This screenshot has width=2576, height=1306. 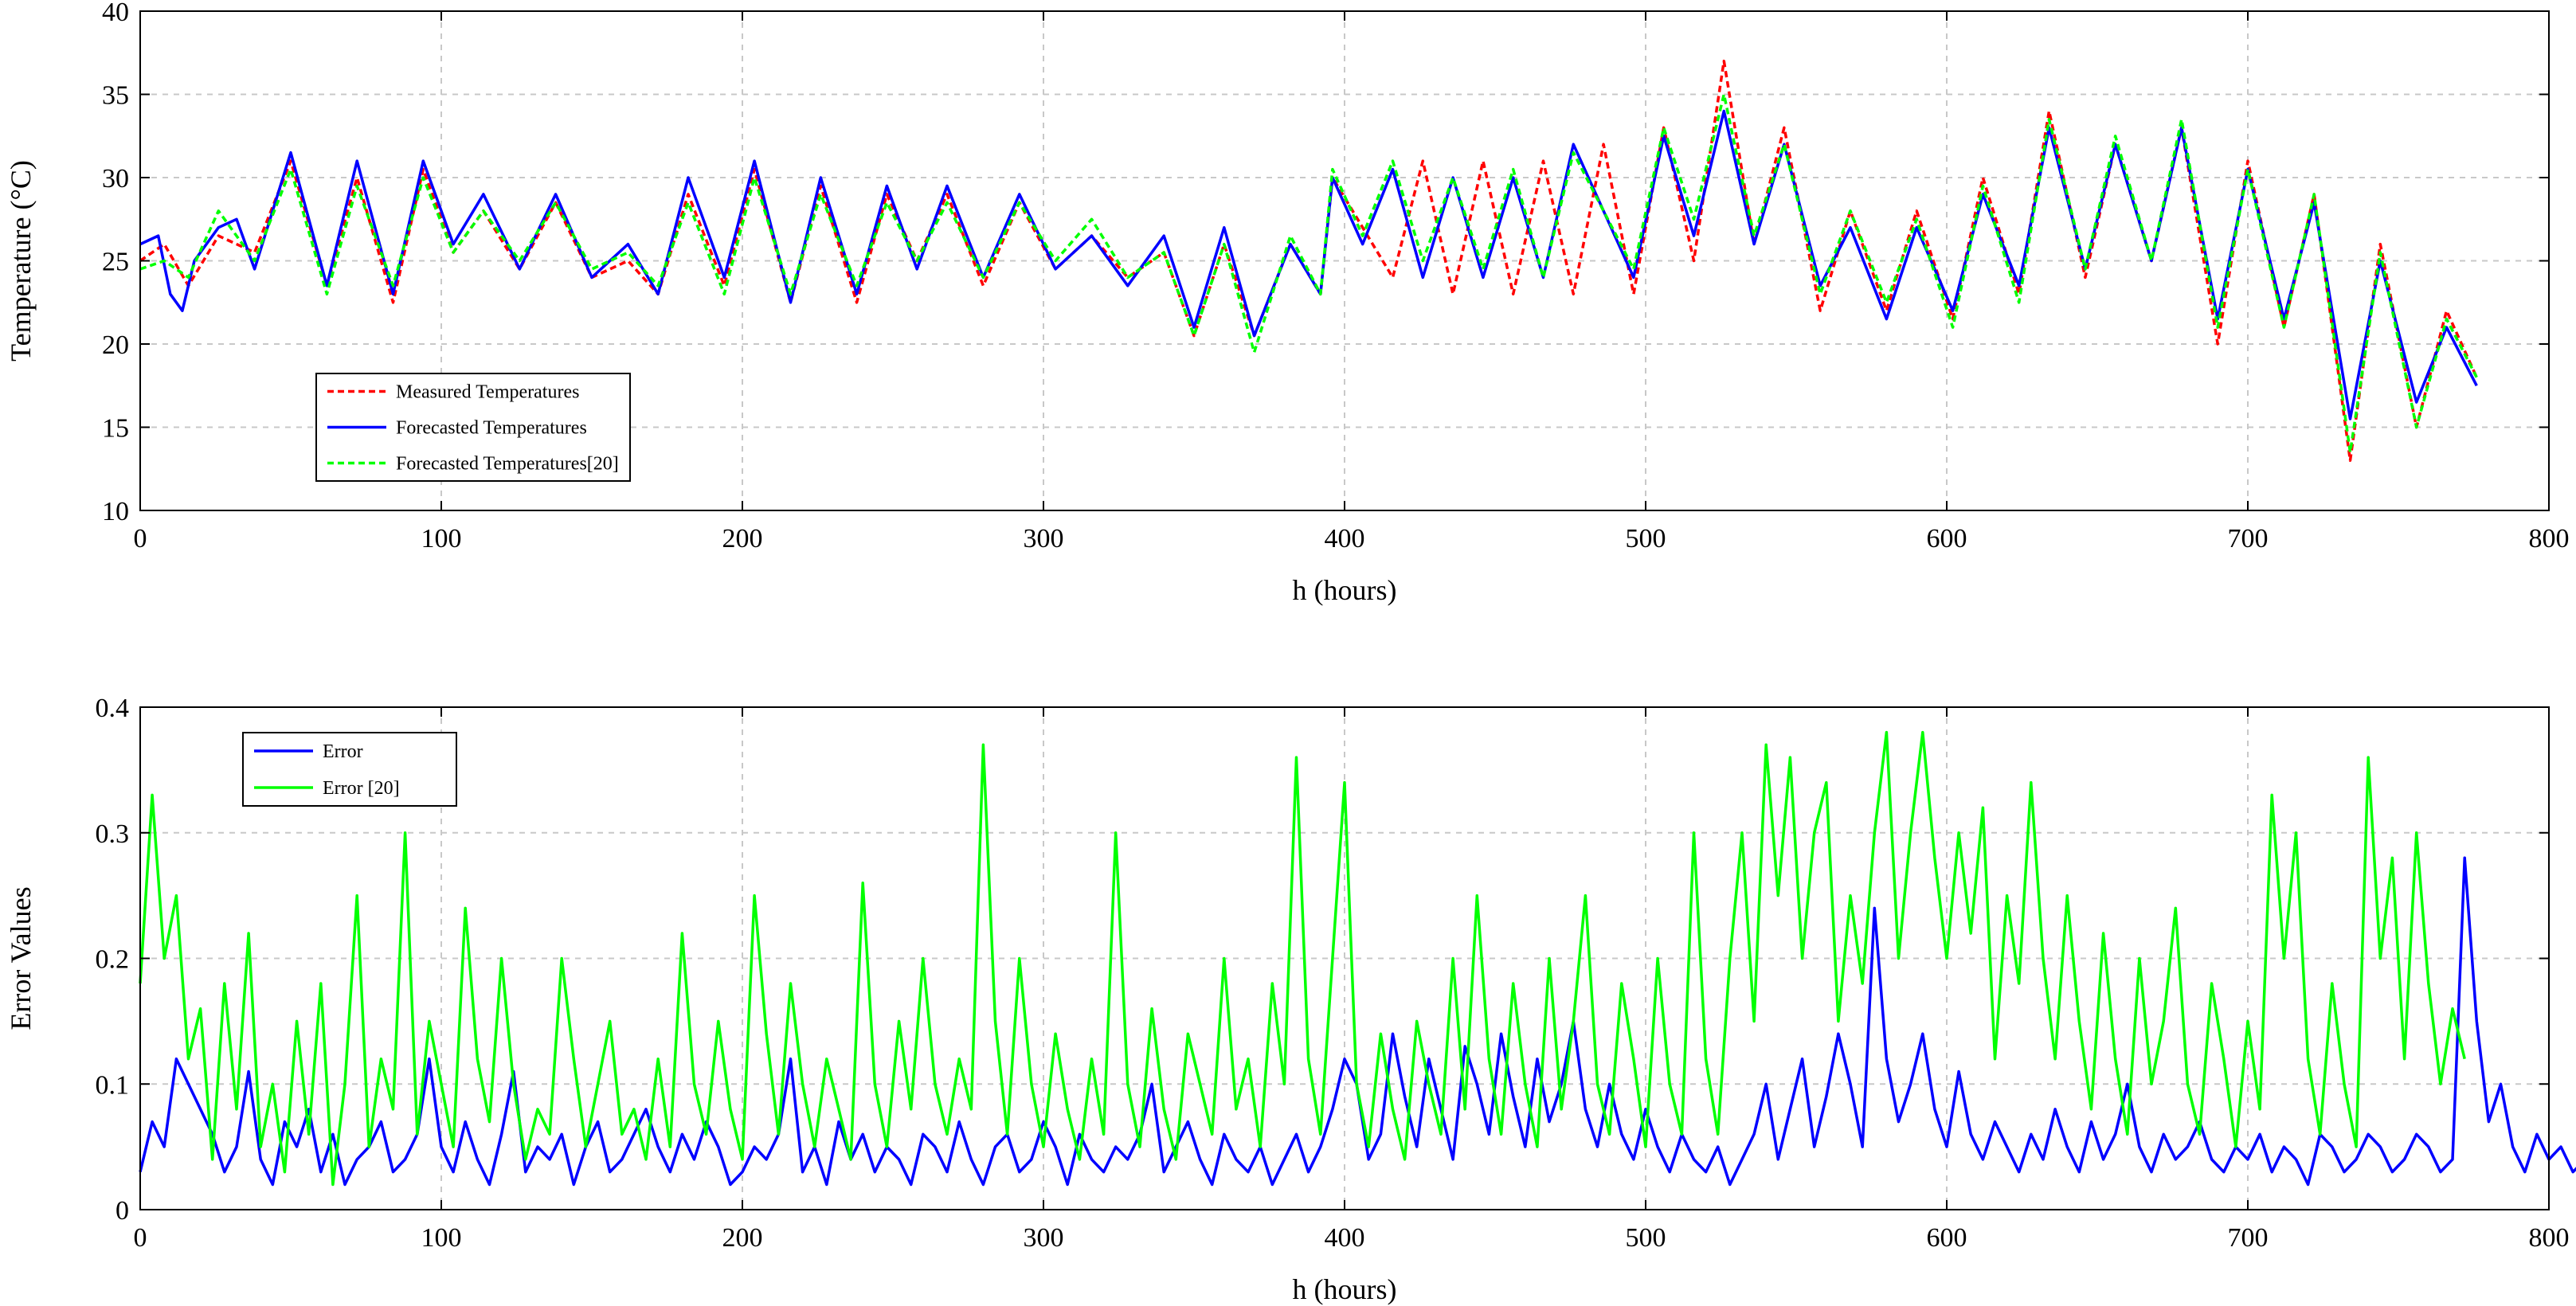 I want to click on legend-label-3: Forecasted Temperatures[20], so click(x=507, y=464).